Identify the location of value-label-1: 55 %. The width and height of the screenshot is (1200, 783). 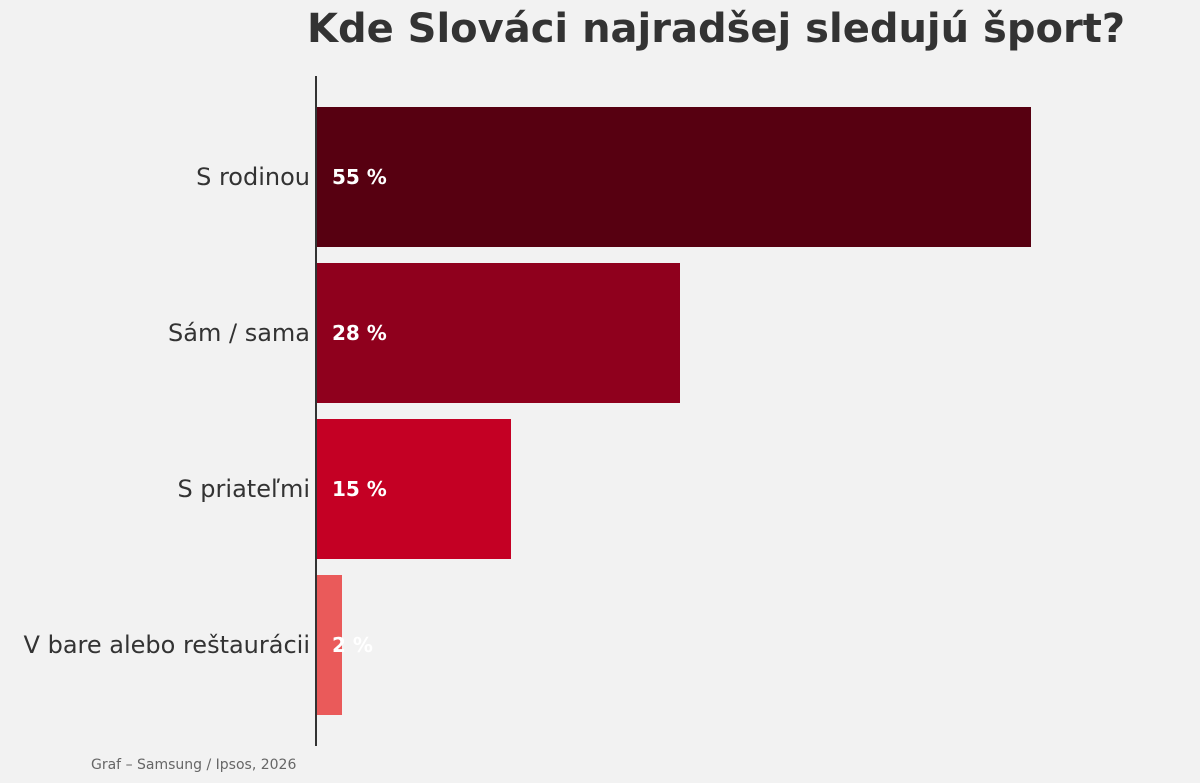
(359, 177).